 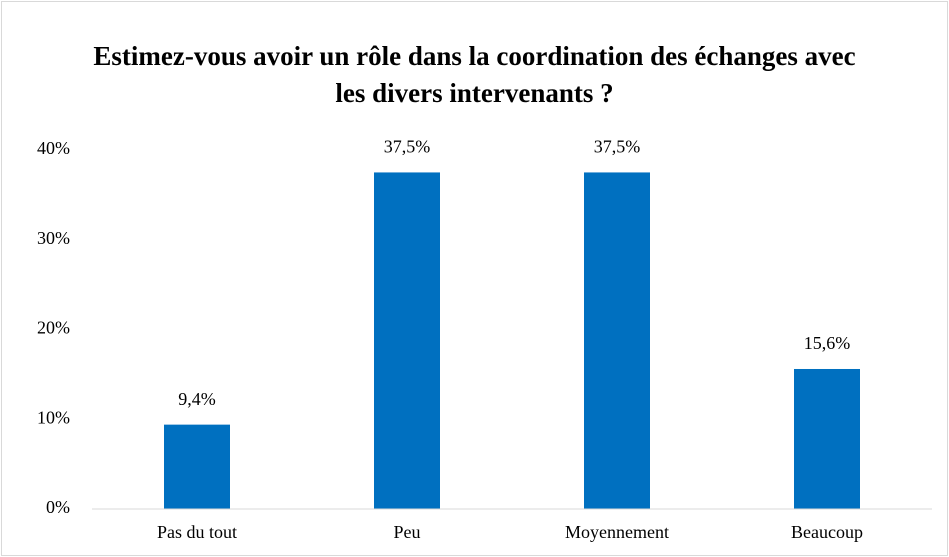 I want to click on value-label: 15,6%, so click(x=827, y=343).